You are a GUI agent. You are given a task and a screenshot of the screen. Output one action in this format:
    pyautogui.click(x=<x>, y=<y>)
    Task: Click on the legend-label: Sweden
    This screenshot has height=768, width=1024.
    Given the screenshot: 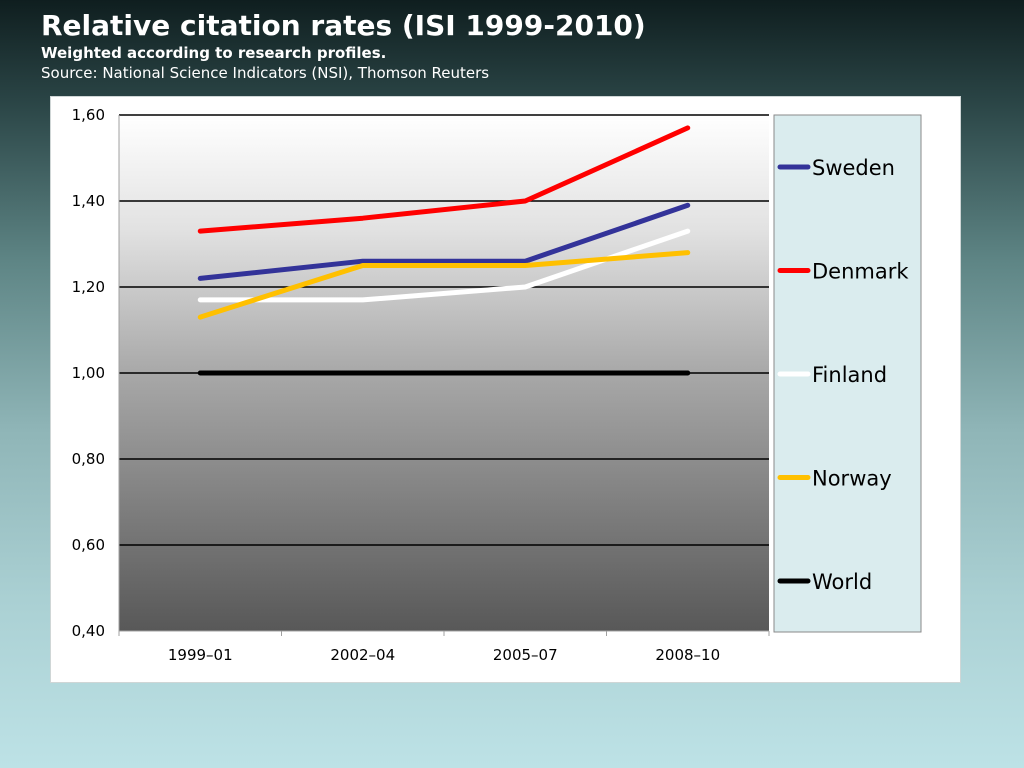 What is the action you would take?
    pyautogui.click(x=853, y=168)
    